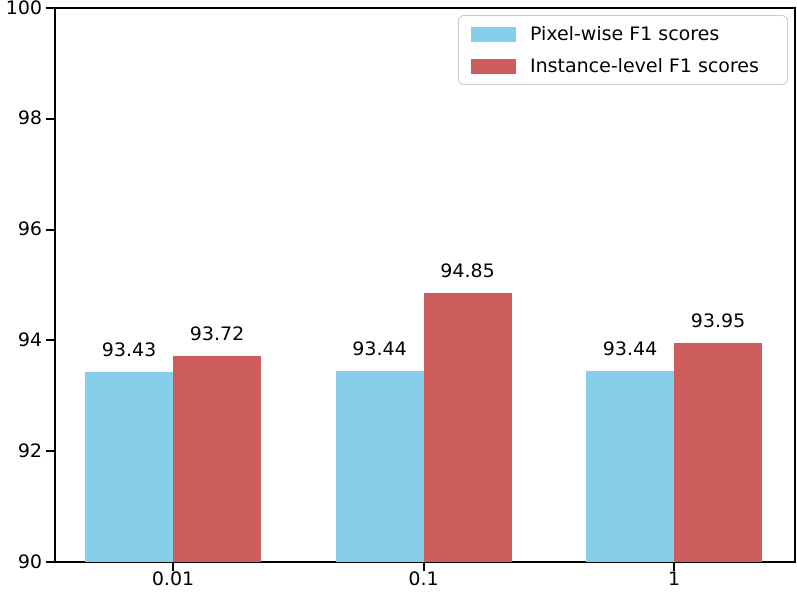  I want to click on legend-label-pixel-wise: Pixel-wise F1 scores, so click(625, 34).